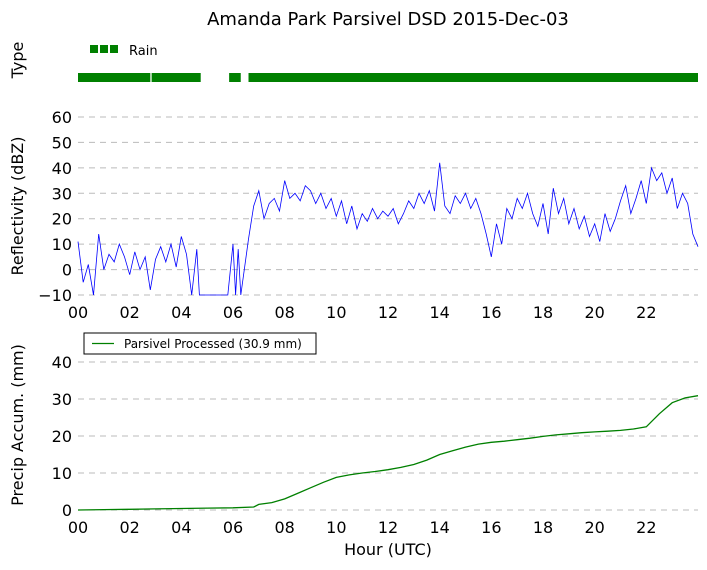  I want to click on accum-y-tick-label: 0, so click(67, 510).